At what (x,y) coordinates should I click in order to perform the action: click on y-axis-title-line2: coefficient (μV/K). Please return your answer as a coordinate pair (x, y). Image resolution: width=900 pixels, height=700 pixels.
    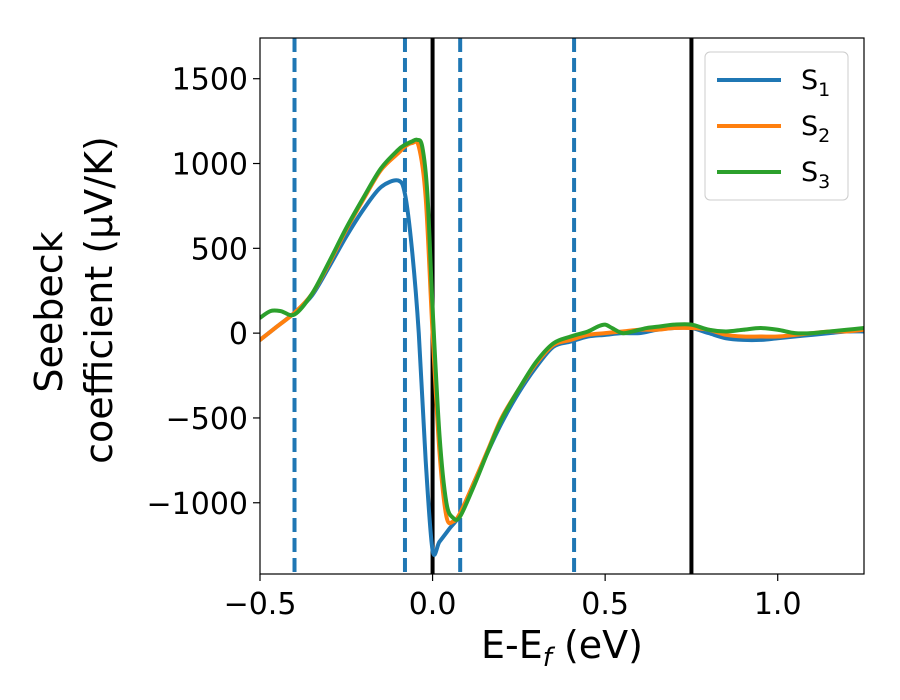
    Looking at the image, I should click on (99, 300).